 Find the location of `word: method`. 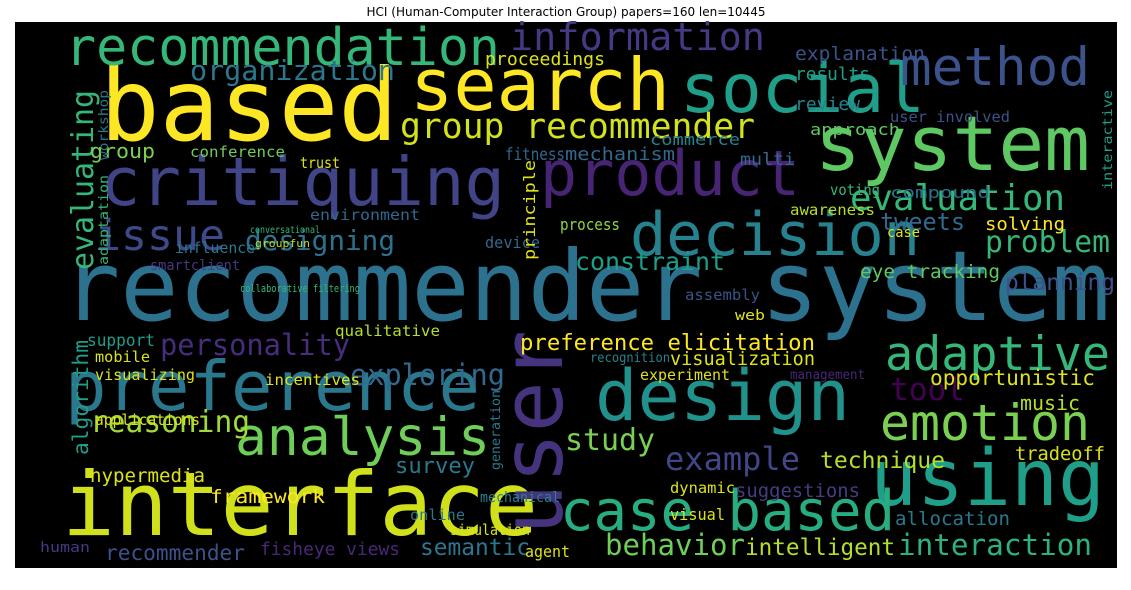

word: method is located at coordinates (995, 67).